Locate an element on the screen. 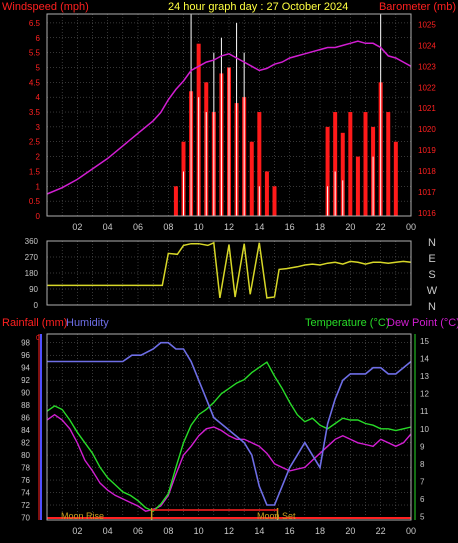 The height and width of the screenshot is (543, 458). windspeed-tick: 2.5 is located at coordinates (35, 142).